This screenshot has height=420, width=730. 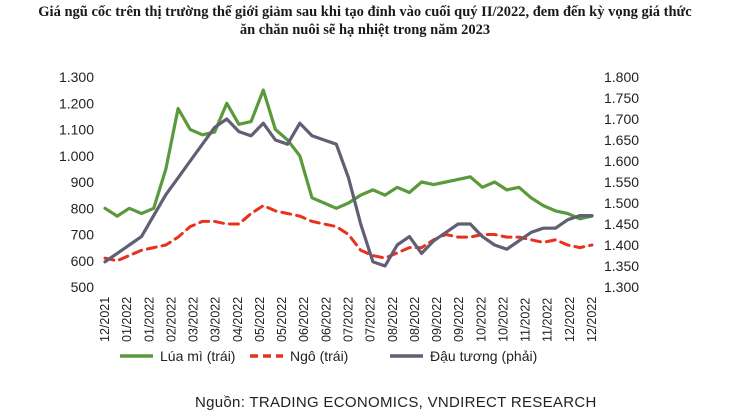 What do you see at coordinates (621, 266) in the screenshot?
I see `y-right-tick-label: 1.350` at bounding box center [621, 266].